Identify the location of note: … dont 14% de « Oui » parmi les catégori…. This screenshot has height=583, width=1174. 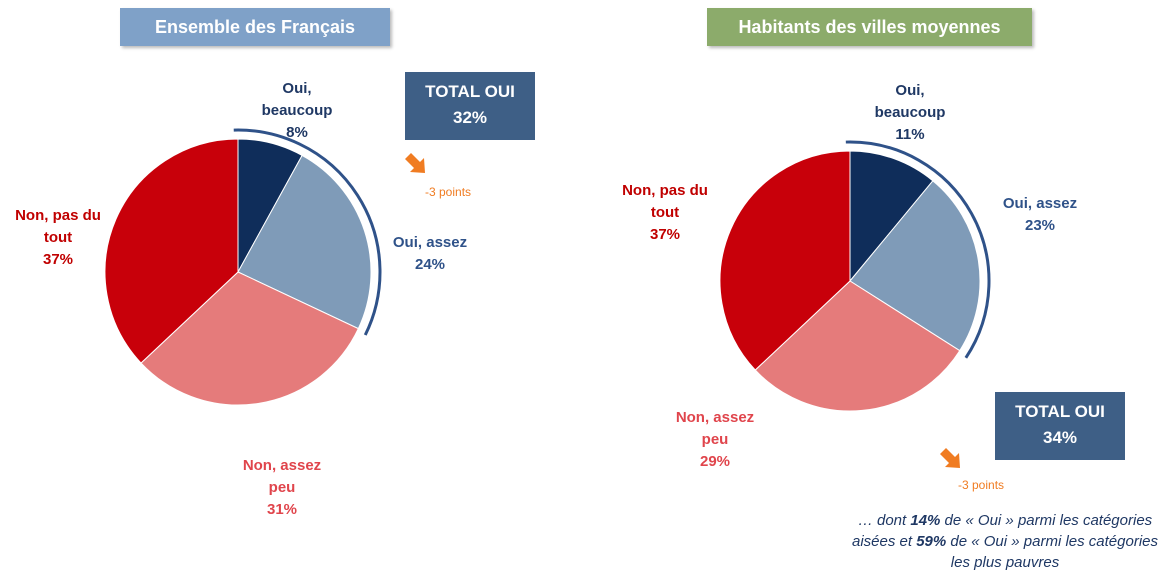
(1005, 541).